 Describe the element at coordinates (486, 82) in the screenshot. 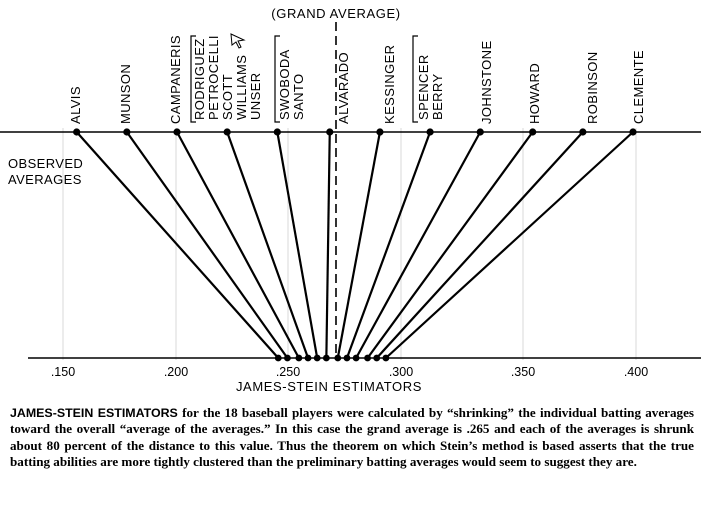

I see `player-label: JOHNSTONE` at that location.